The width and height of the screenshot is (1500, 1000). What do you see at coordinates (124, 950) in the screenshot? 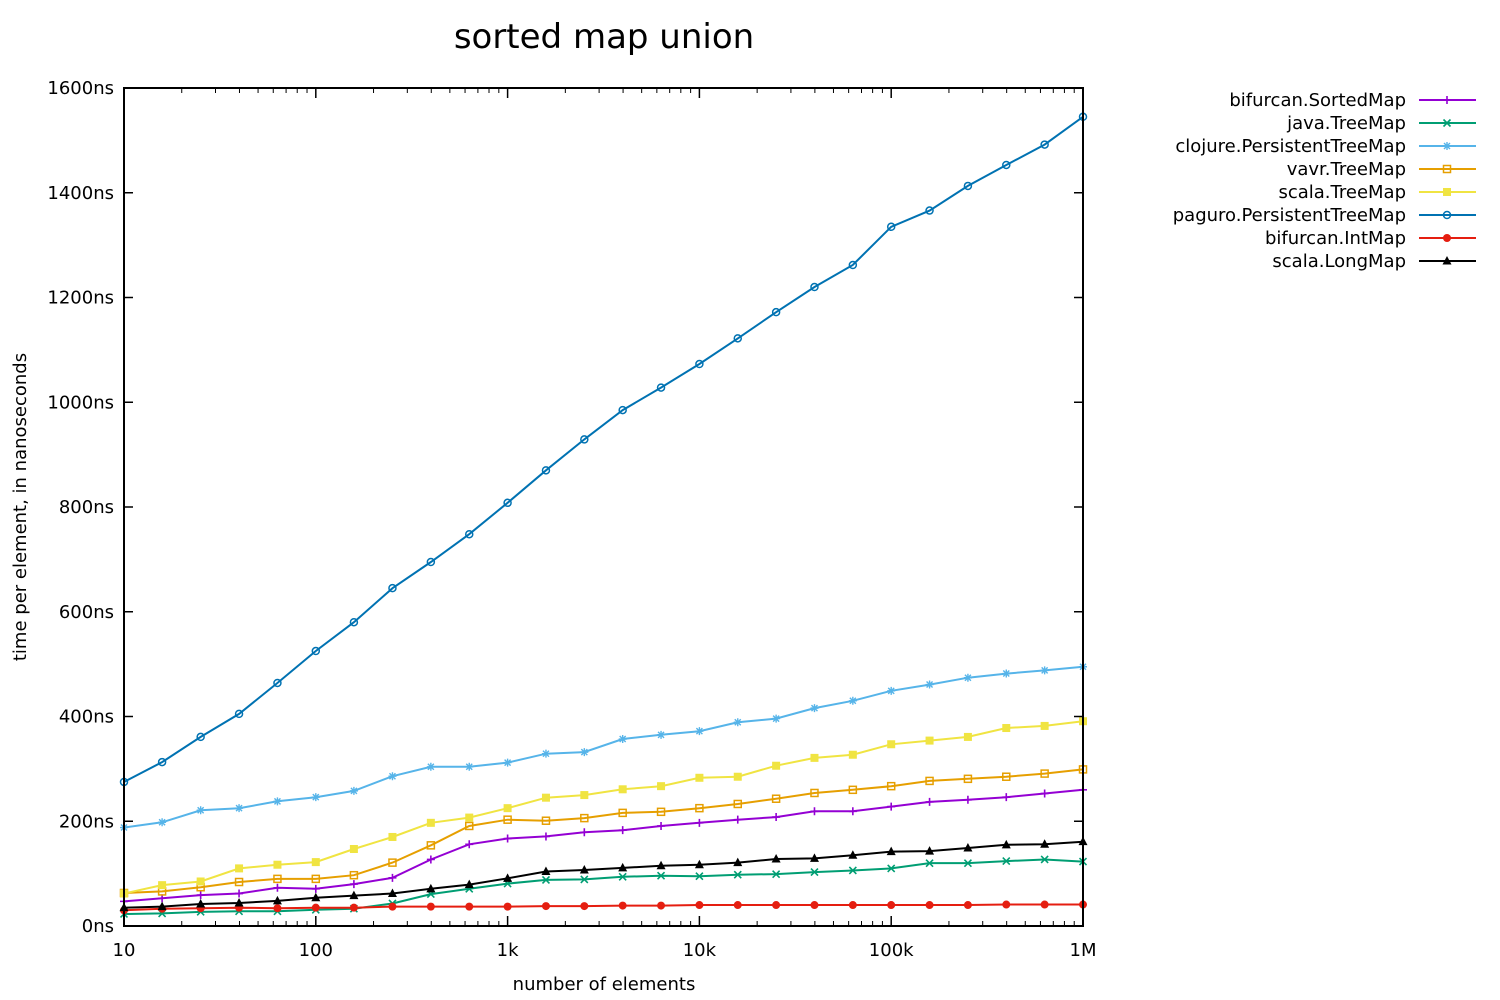
I see `x-tick-label: 10` at bounding box center [124, 950].